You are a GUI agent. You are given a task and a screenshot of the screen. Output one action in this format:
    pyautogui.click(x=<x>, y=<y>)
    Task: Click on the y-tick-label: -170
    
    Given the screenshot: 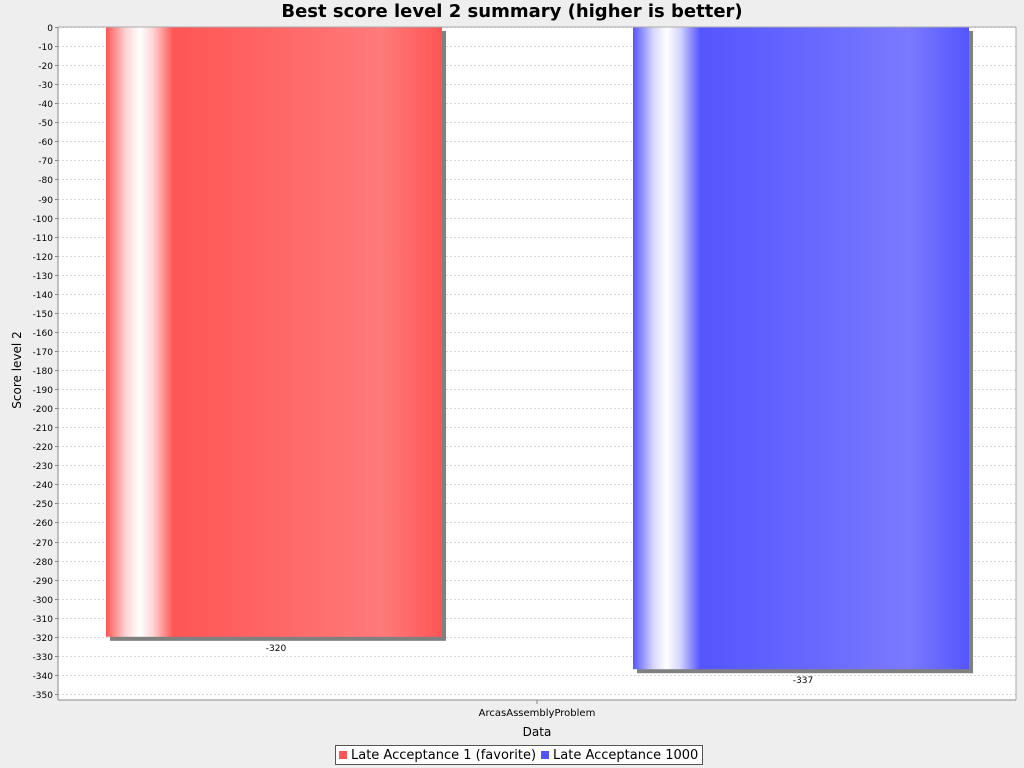 What is the action you would take?
    pyautogui.click(x=43, y=353)
    